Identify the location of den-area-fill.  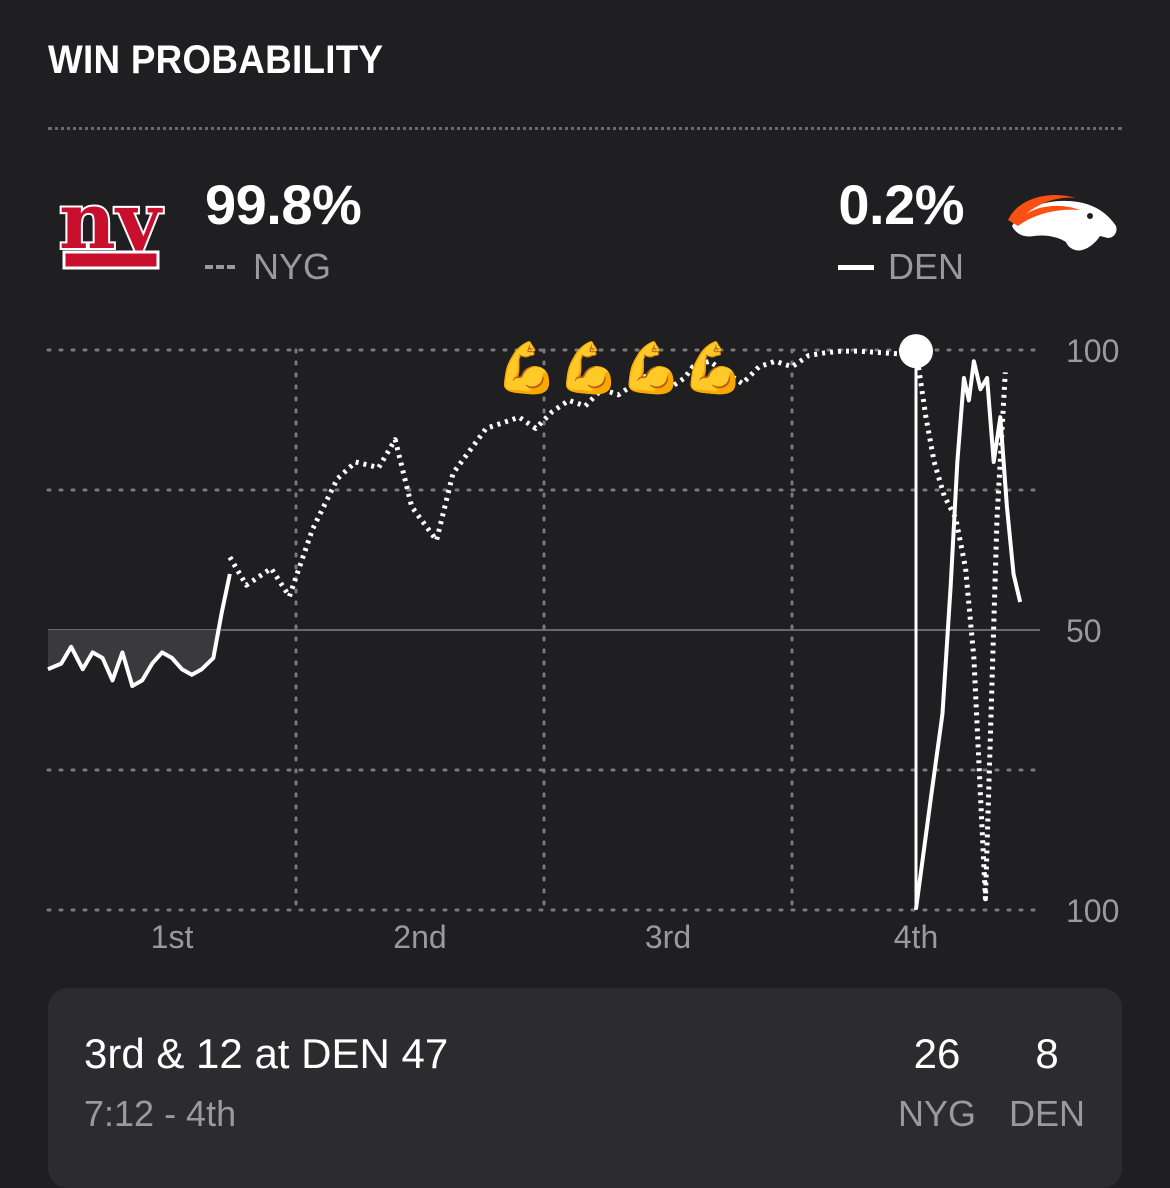
(139, 658).